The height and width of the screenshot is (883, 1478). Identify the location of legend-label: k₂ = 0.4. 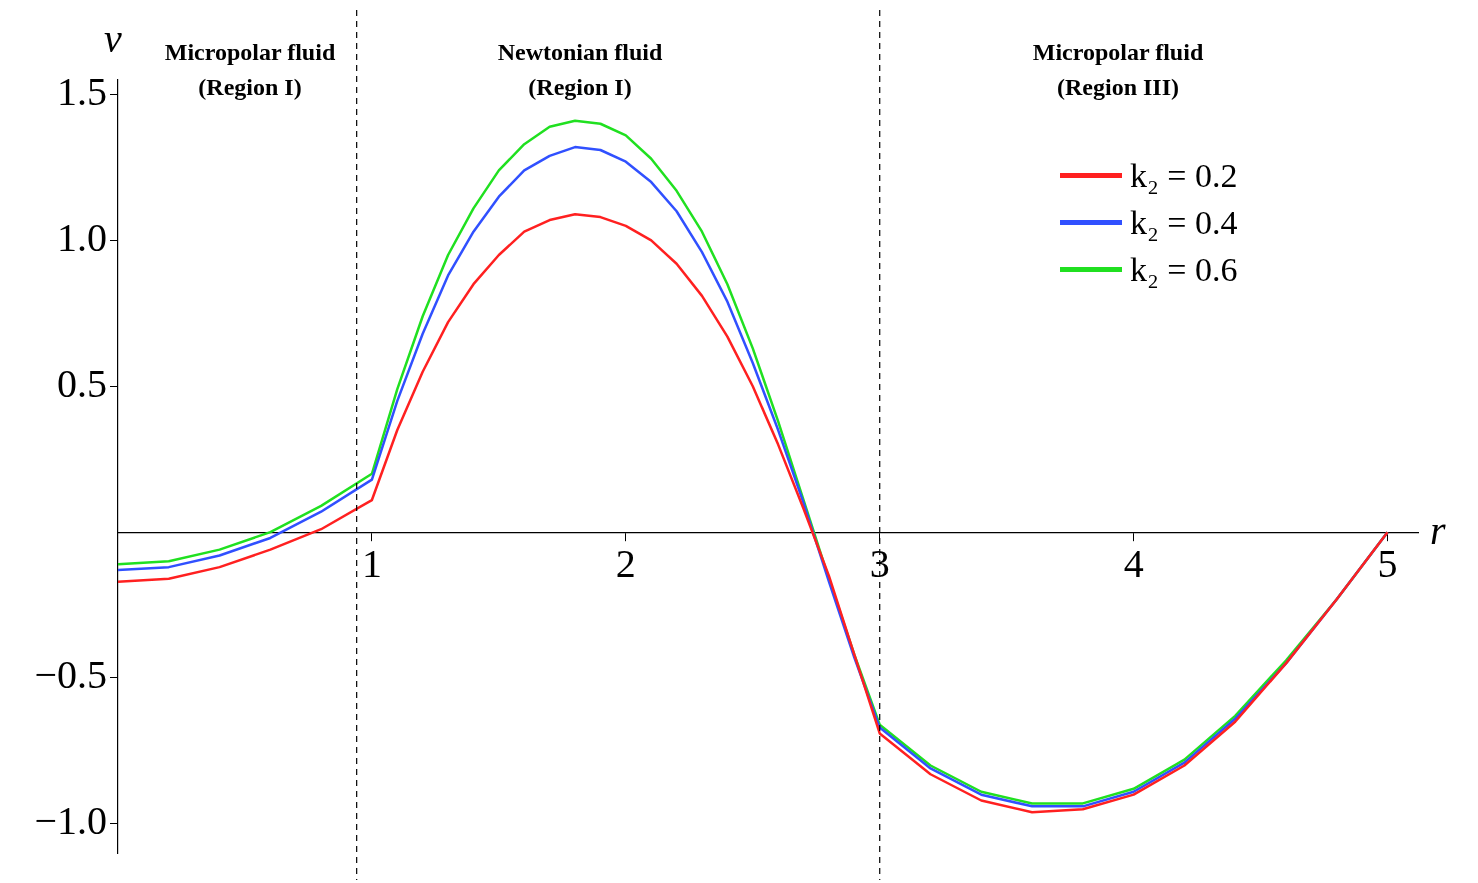
(1184, 222).